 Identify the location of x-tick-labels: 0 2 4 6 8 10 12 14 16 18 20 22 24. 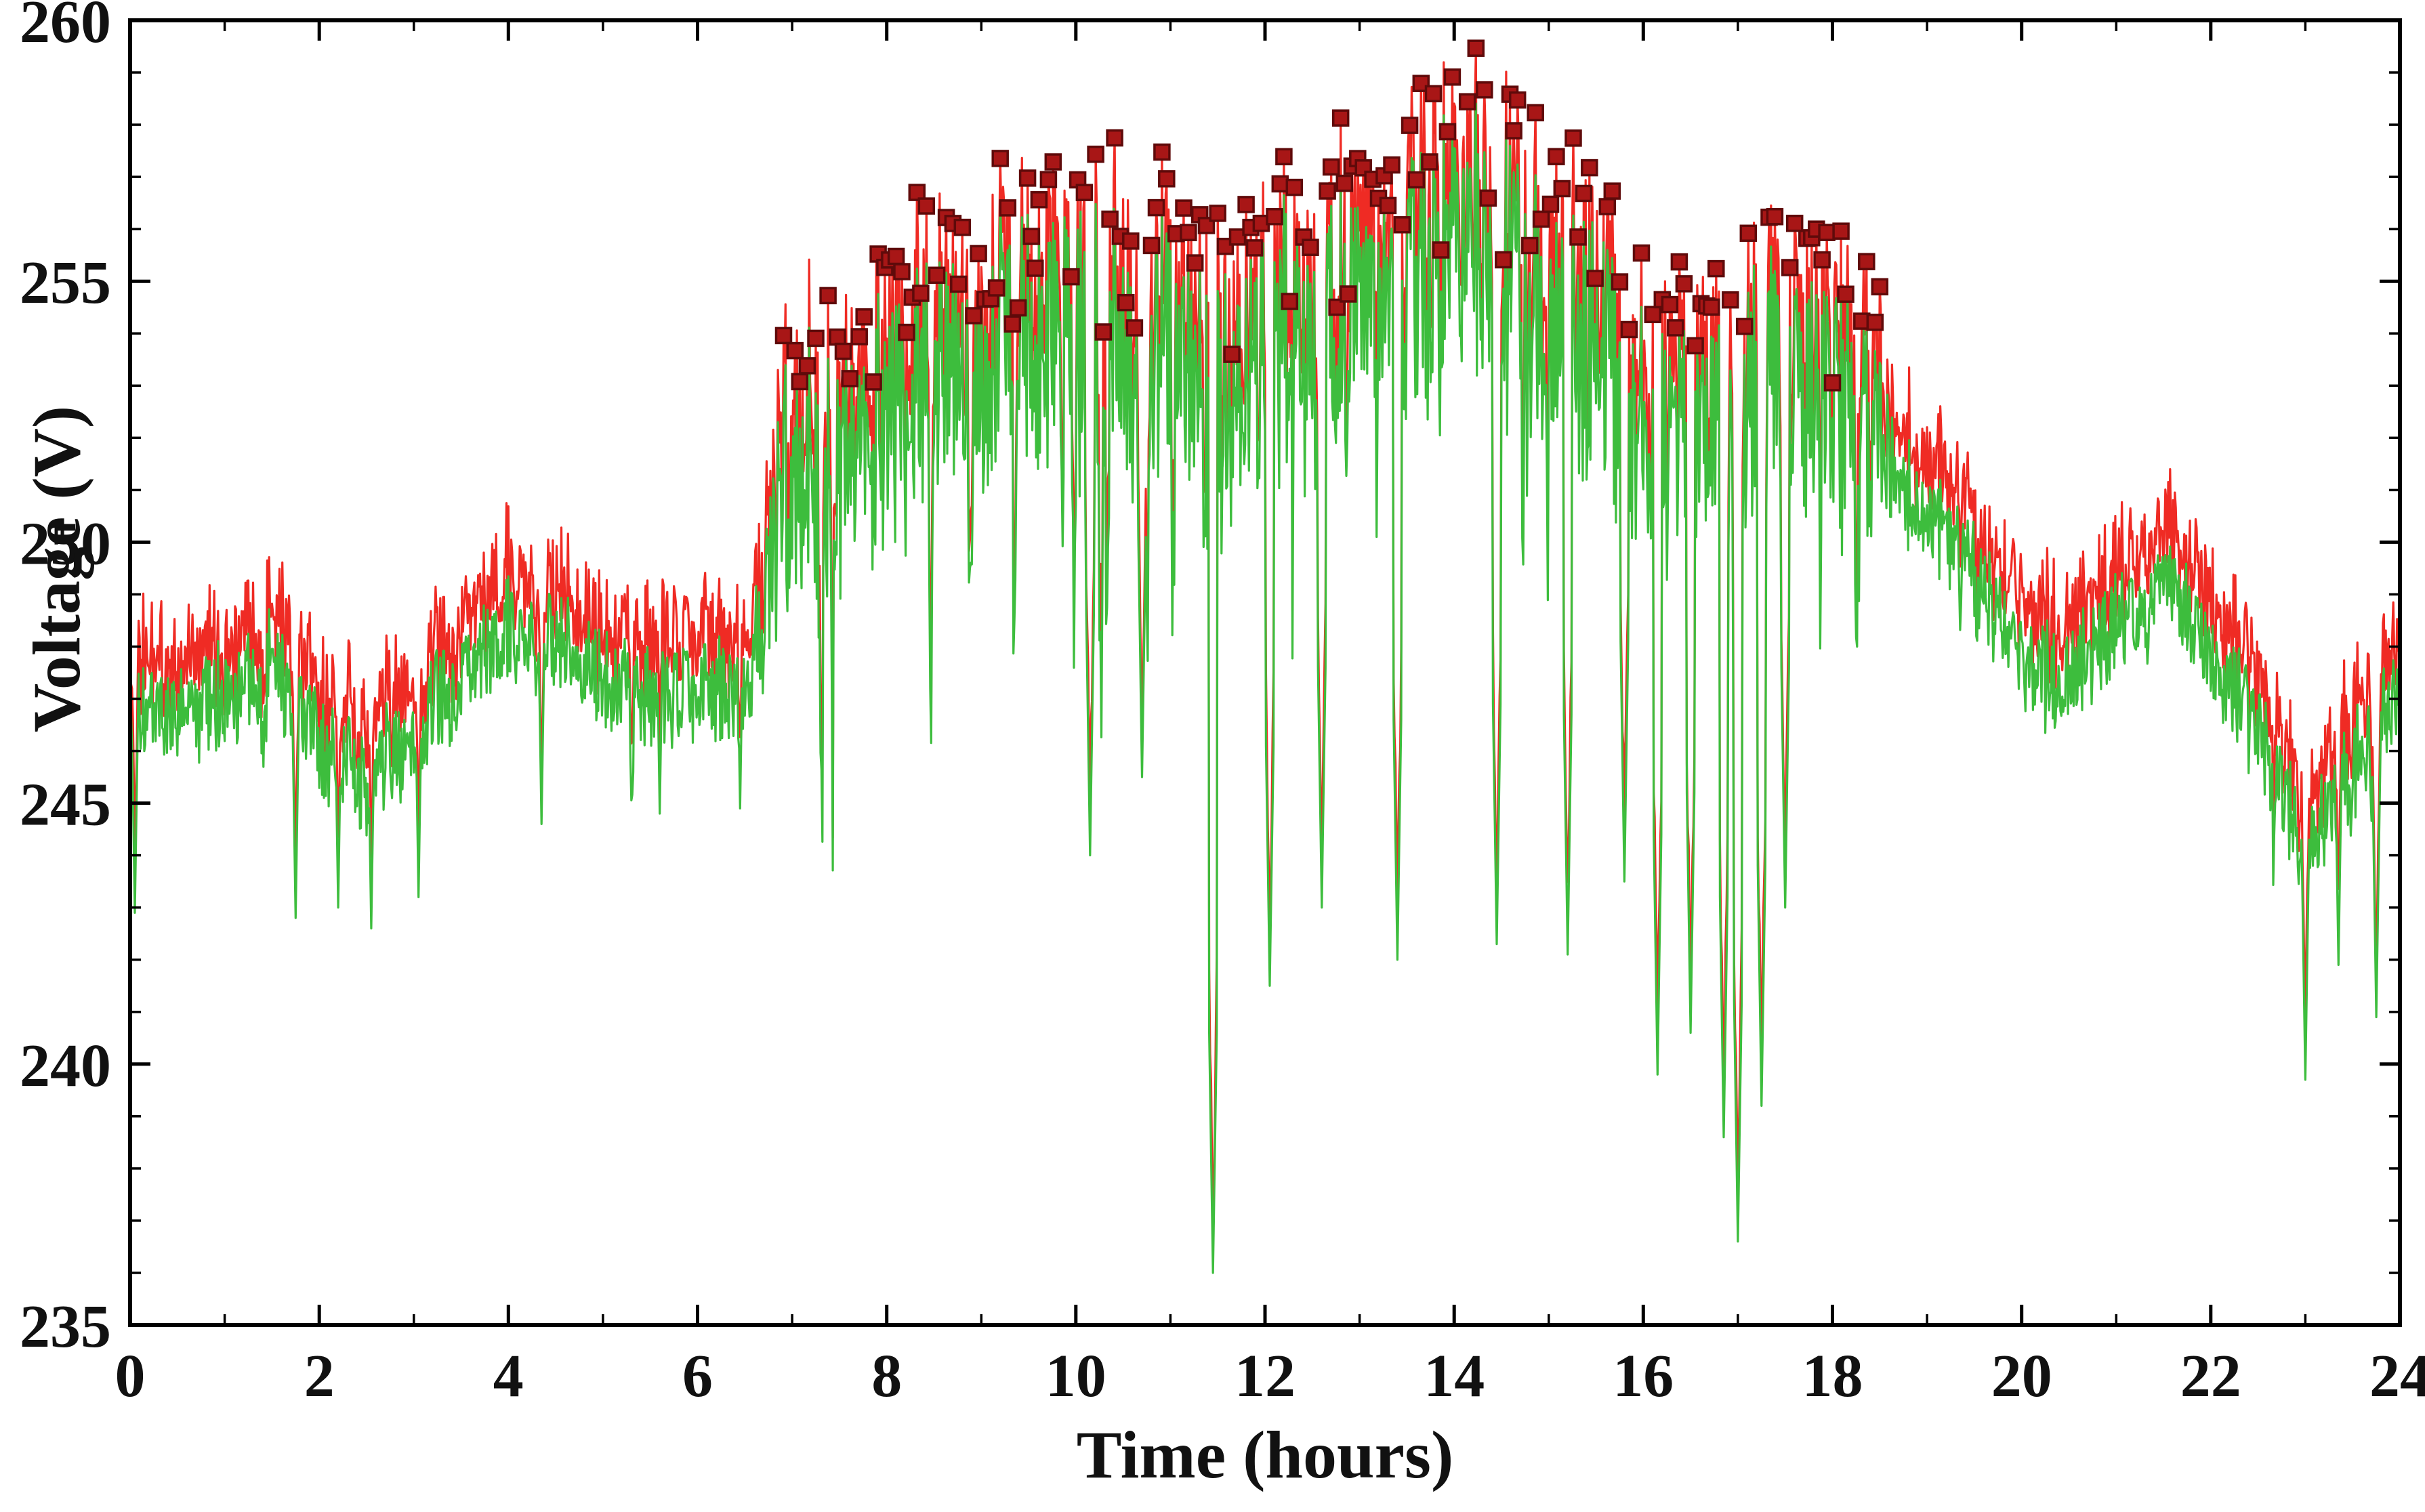
(1270, 1376).